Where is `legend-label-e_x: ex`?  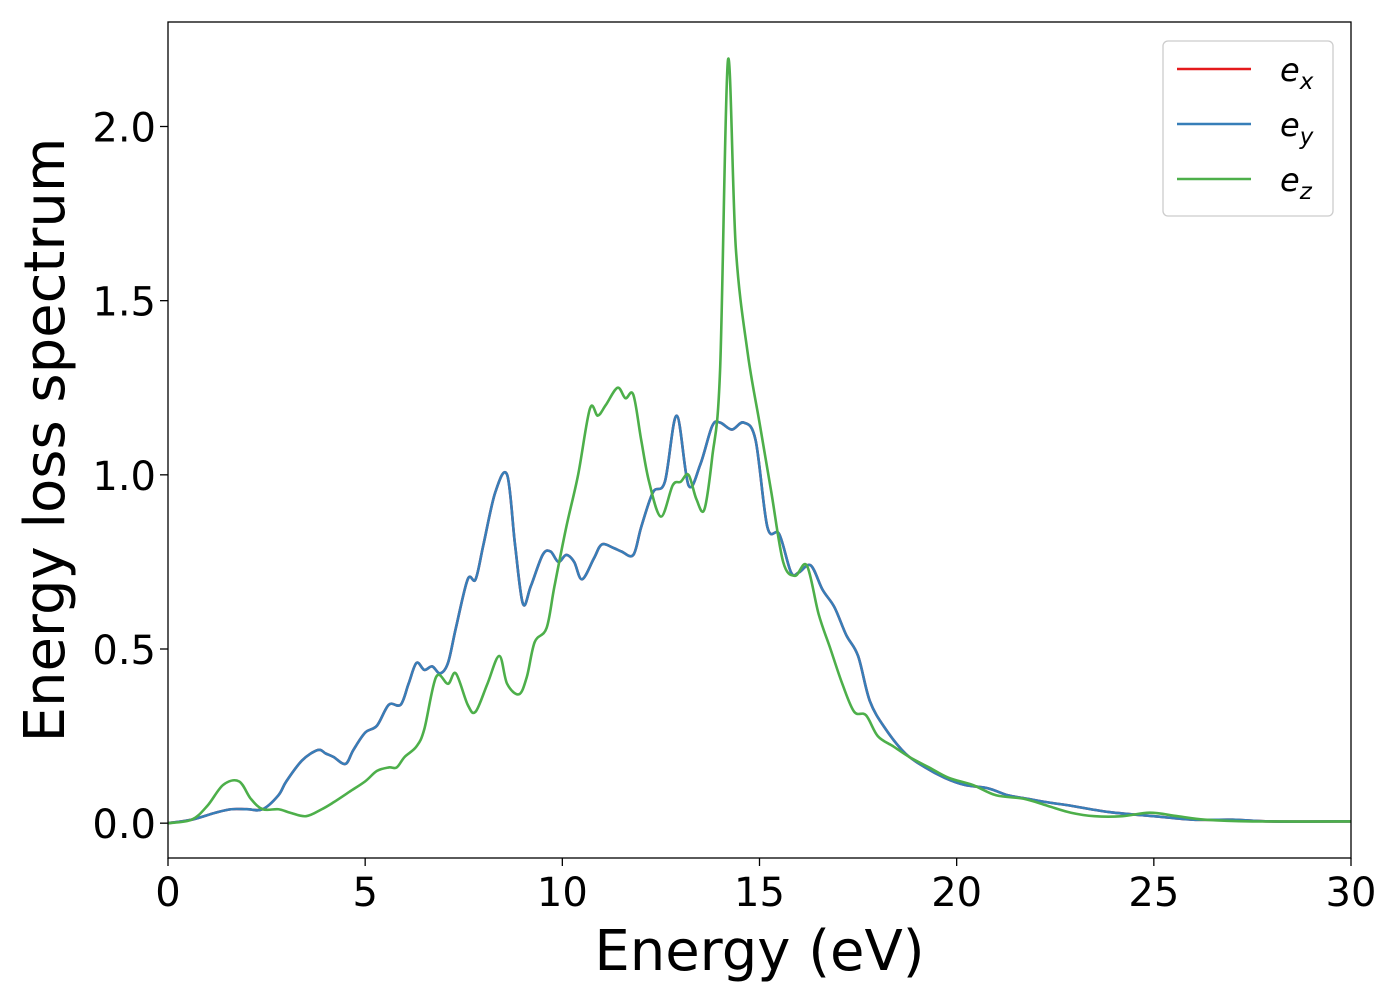 legend-label-e_x: ex is located at coordinates (1297, 73).